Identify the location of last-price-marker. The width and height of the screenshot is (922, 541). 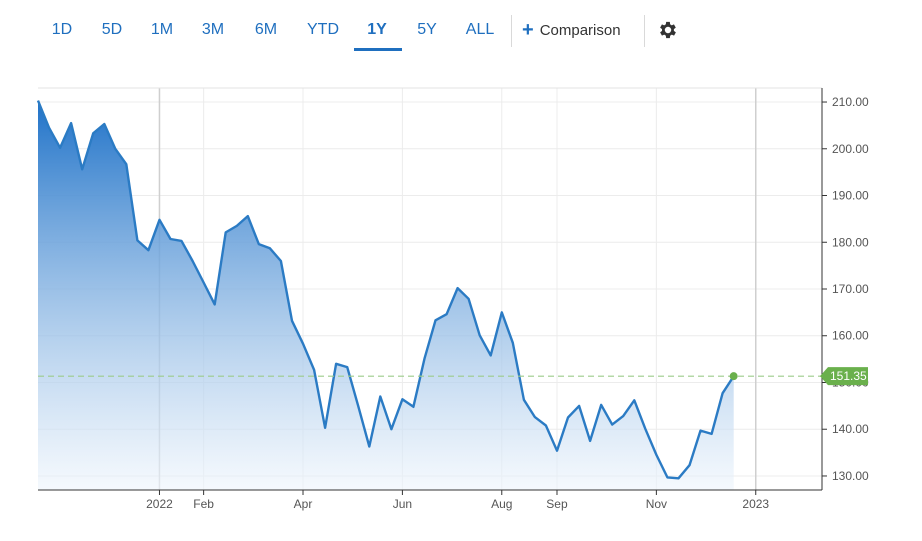
(733, 376).